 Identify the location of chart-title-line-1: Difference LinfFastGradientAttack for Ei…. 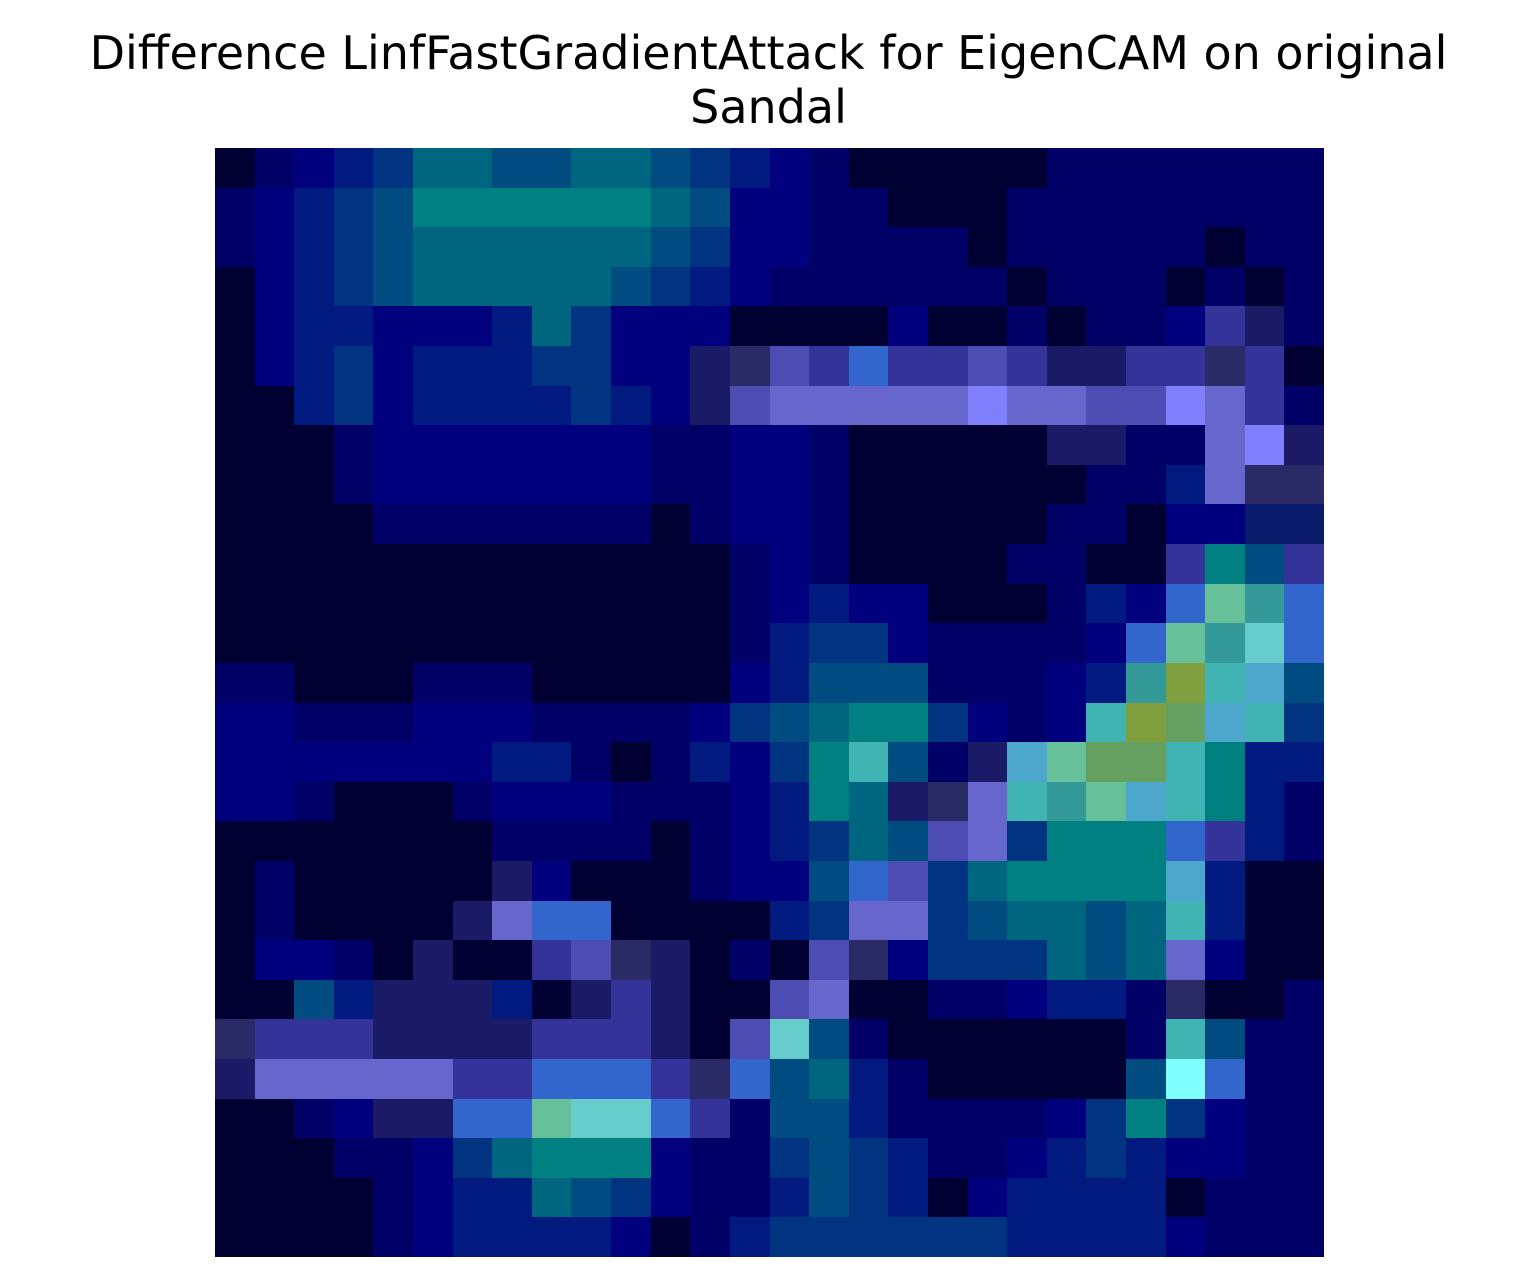
(768, 53).